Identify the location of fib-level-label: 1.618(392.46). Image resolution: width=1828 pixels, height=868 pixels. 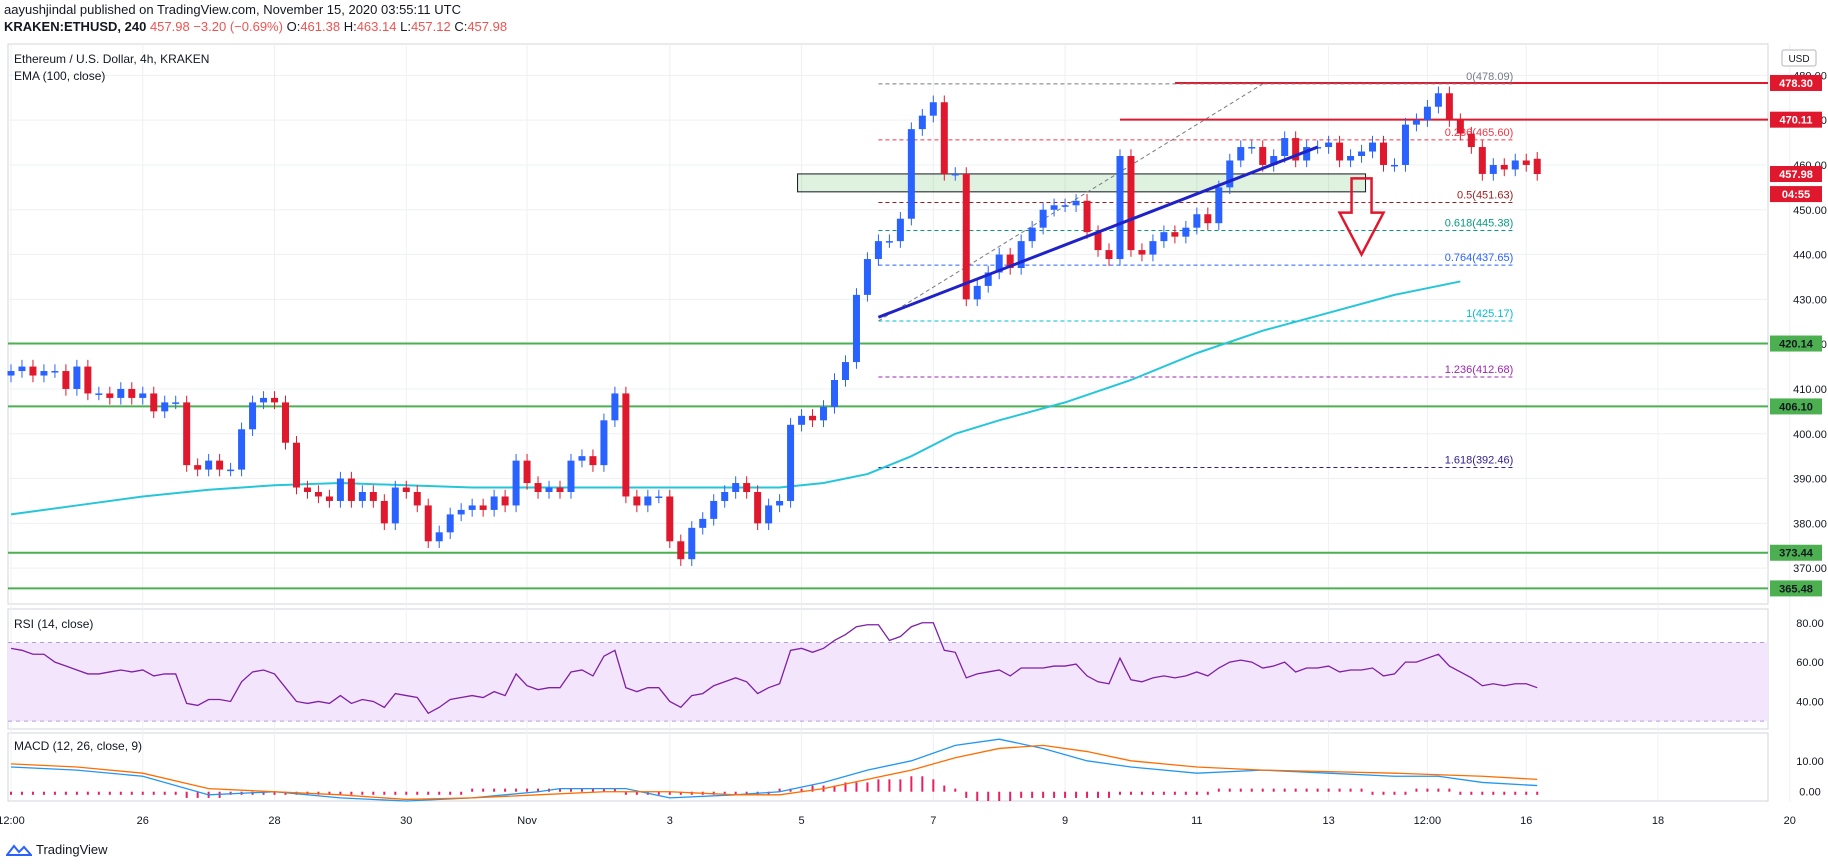
(1479, 461).